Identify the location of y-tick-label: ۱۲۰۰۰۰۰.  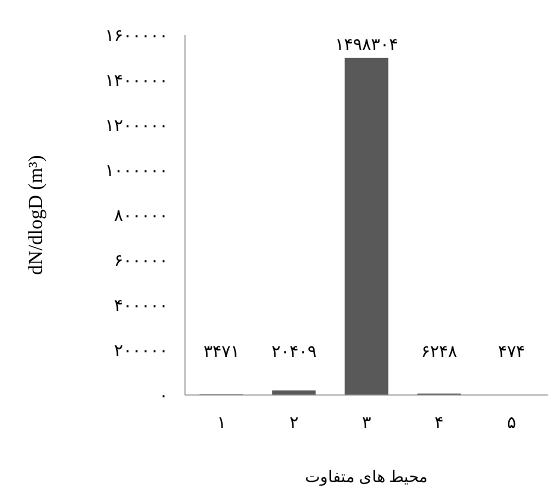
(136, 125).